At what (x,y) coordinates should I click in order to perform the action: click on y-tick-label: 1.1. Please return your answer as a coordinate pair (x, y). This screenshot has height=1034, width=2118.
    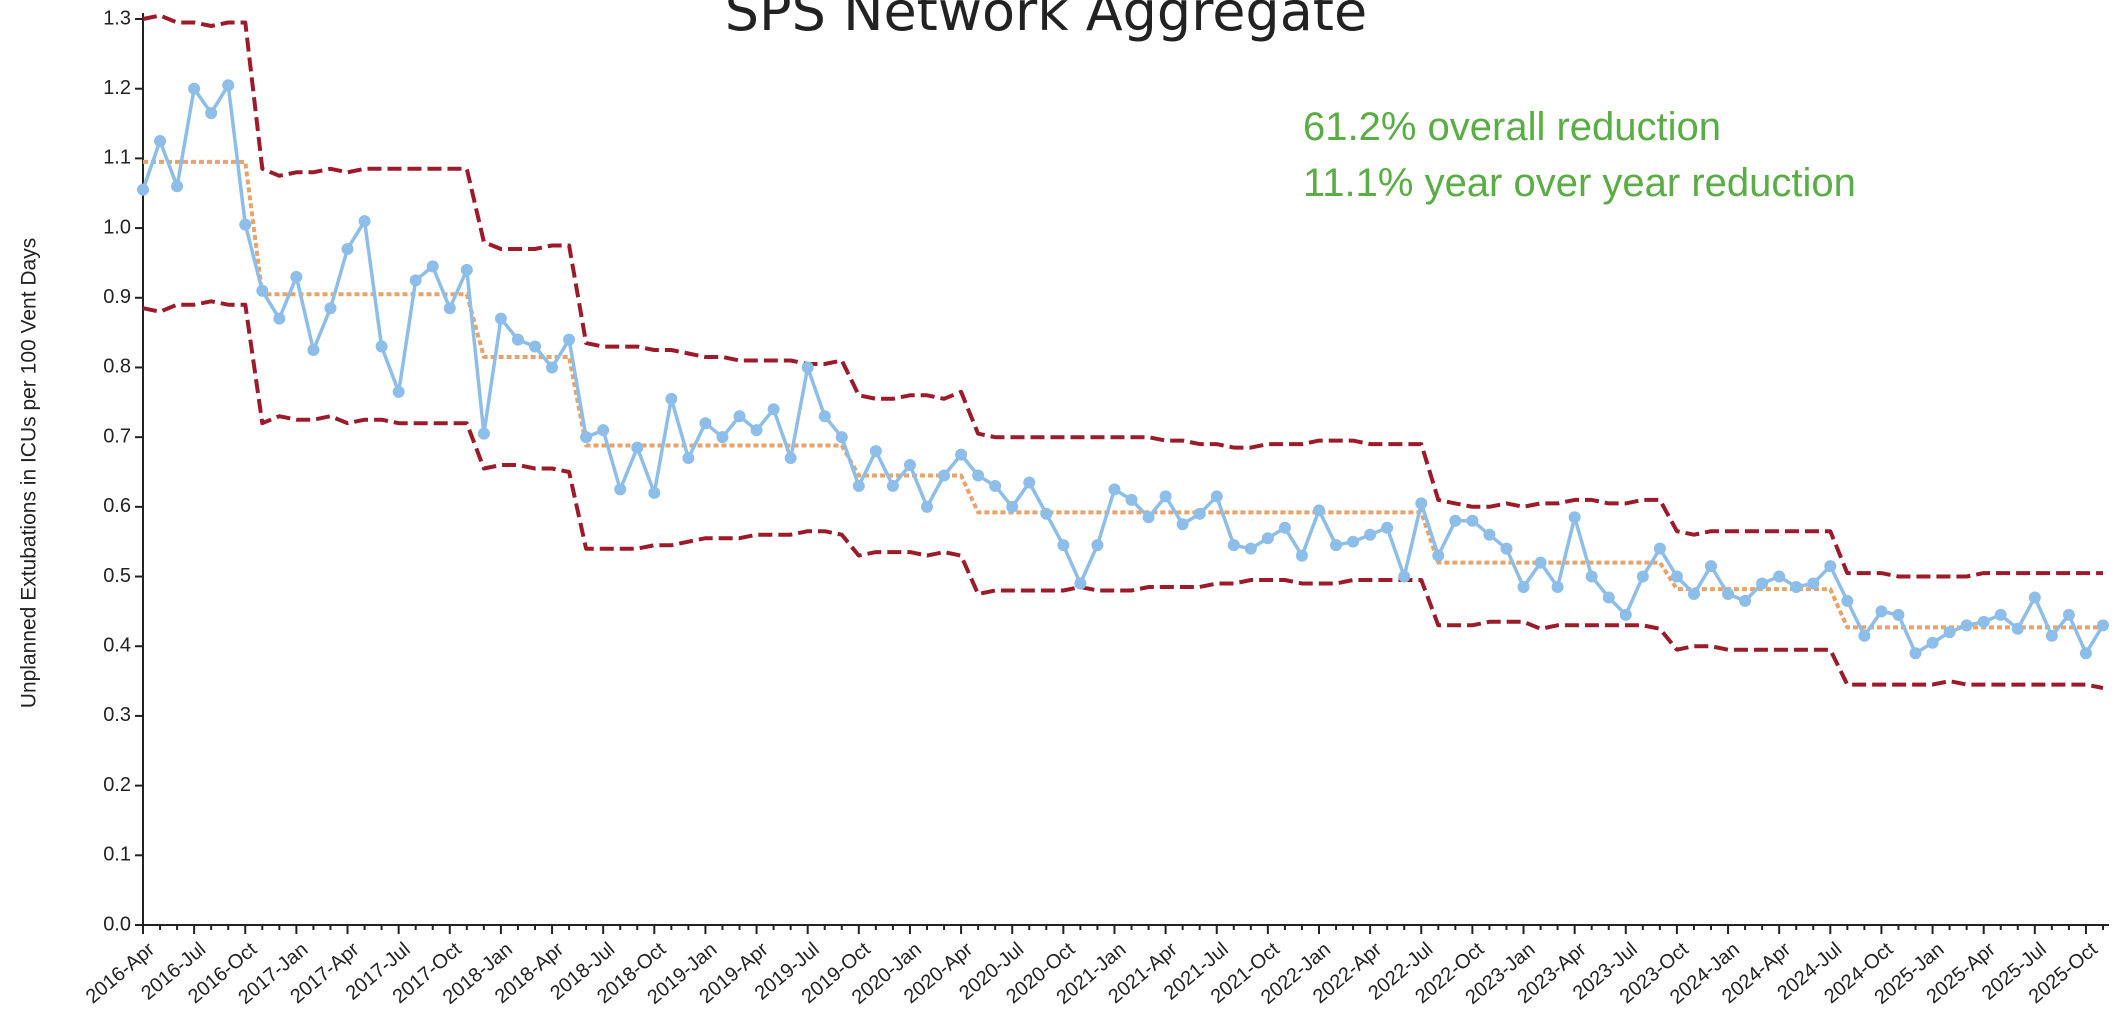
    Looking at the image, I should click on (117, 158).